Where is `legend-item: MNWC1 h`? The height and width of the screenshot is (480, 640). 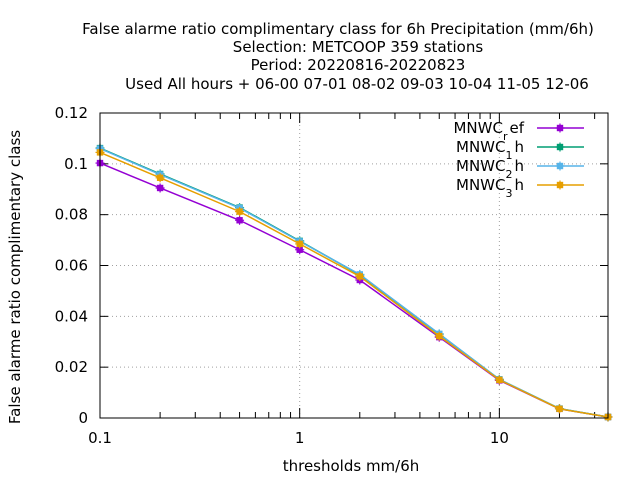
legend-item: MNWC1 h is located at coordinates (520, 150).